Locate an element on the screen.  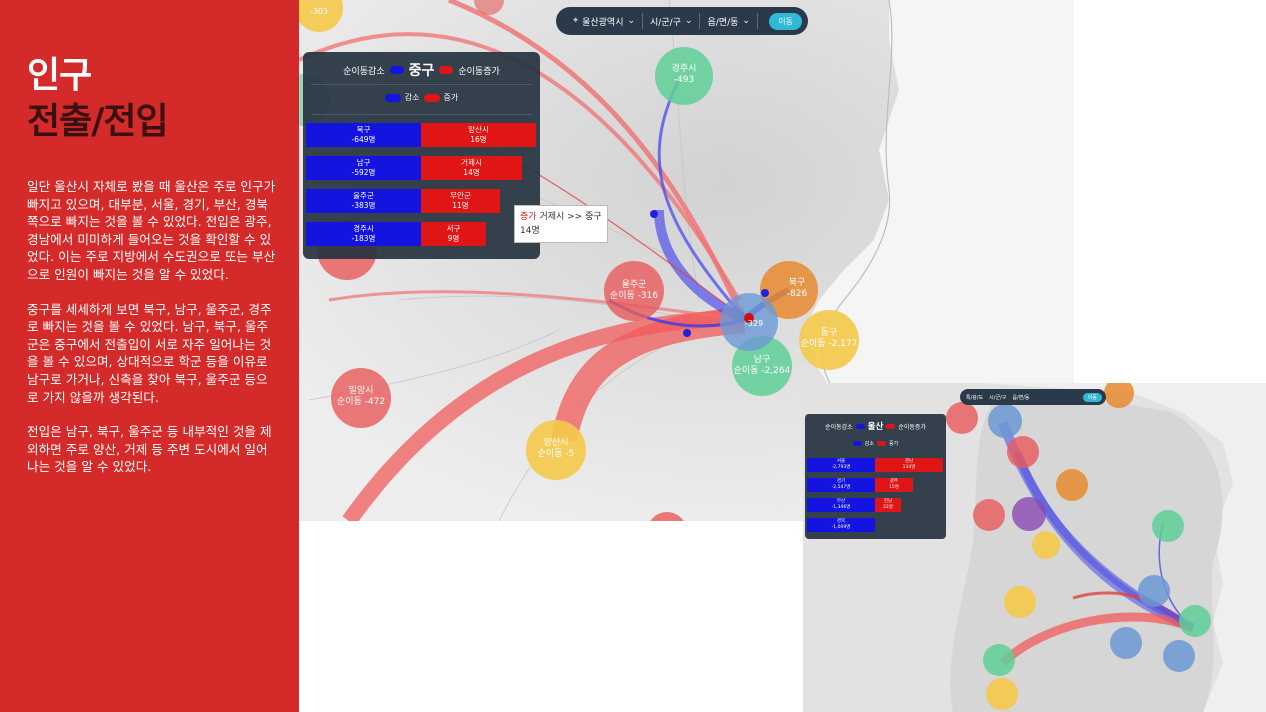
increase-bar: 서구 9명 is located at coordinates (453, 234).